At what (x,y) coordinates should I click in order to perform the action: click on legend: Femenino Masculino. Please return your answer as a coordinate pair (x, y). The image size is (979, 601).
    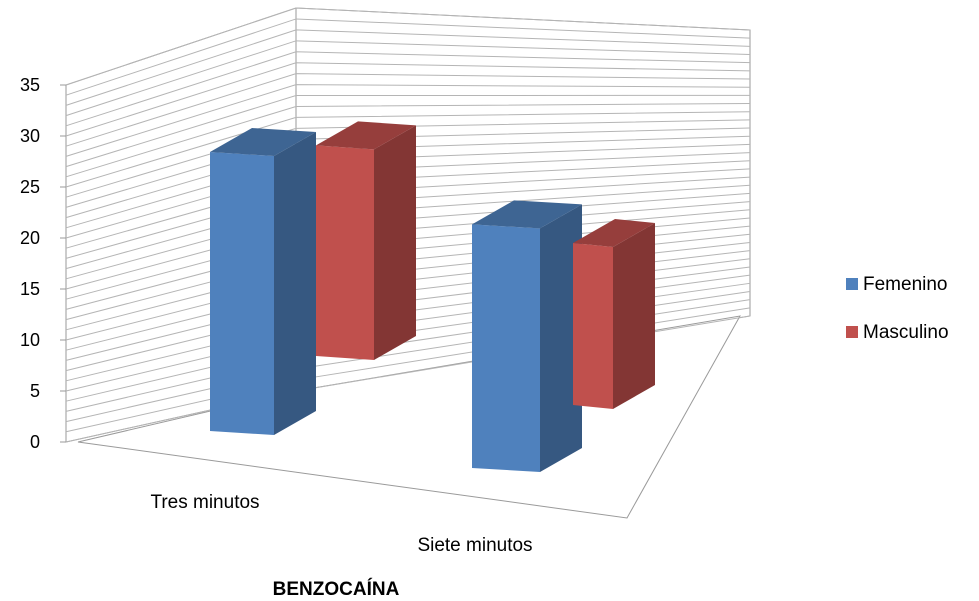
    Looking at the image, I should click on (897, 308).